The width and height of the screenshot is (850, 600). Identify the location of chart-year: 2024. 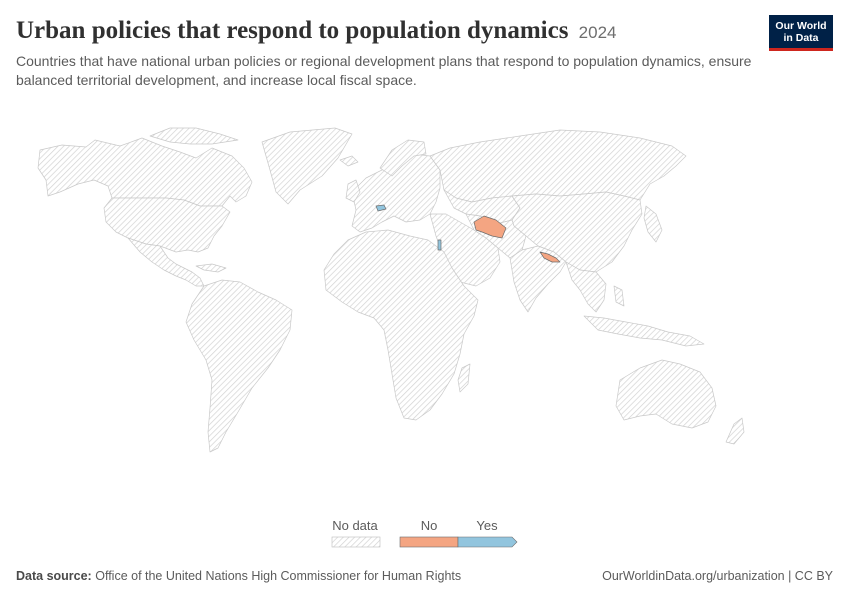
(597, 32).